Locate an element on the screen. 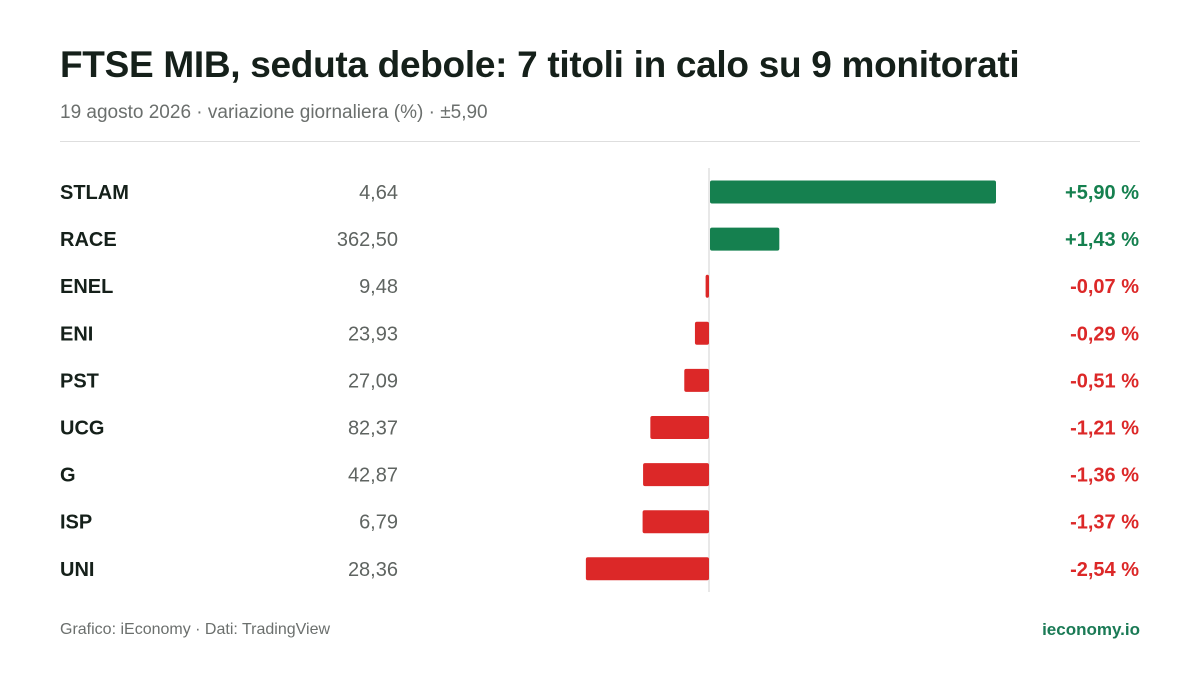  price-label: 4,64 is located at coordinates (378, 193).